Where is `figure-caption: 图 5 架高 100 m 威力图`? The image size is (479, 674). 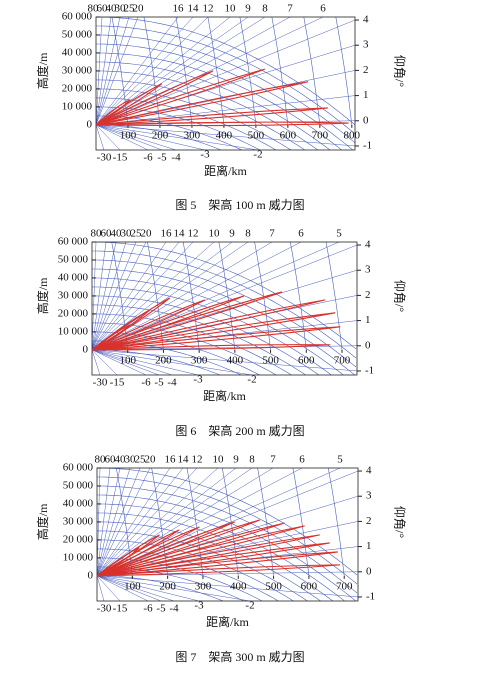
figure-caption: 图 5 架高 100 m 威力图 is located at coordinates (239, 204).